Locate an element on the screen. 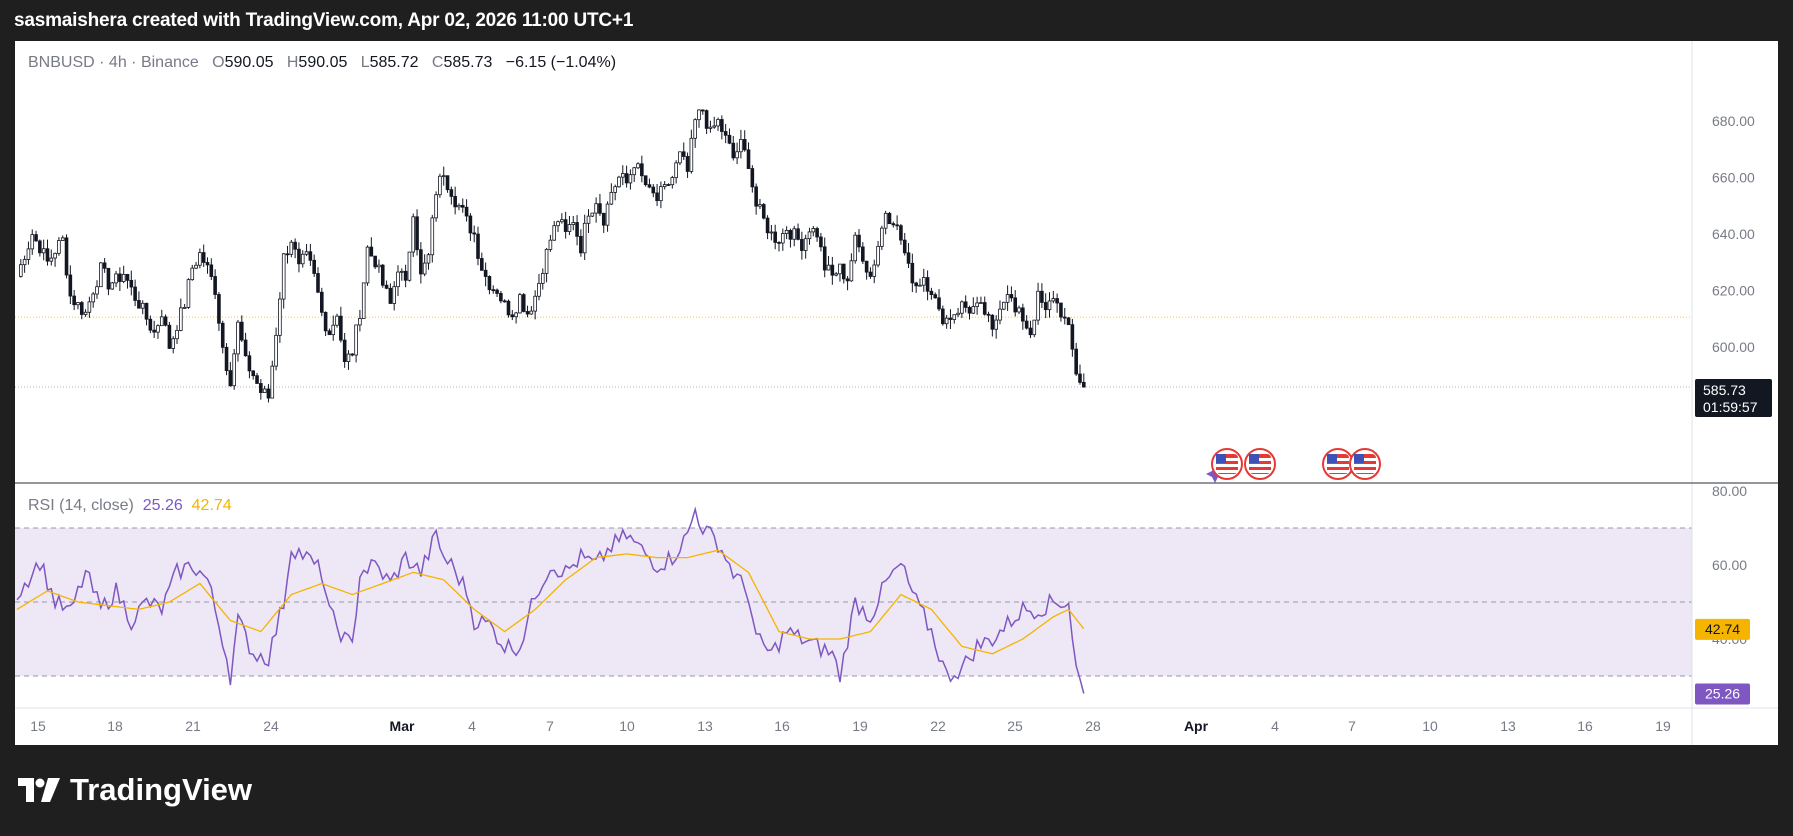 This screenshot has width=1793, height=836. time-tick-label: 25 is located at coordinates (1015, 726).